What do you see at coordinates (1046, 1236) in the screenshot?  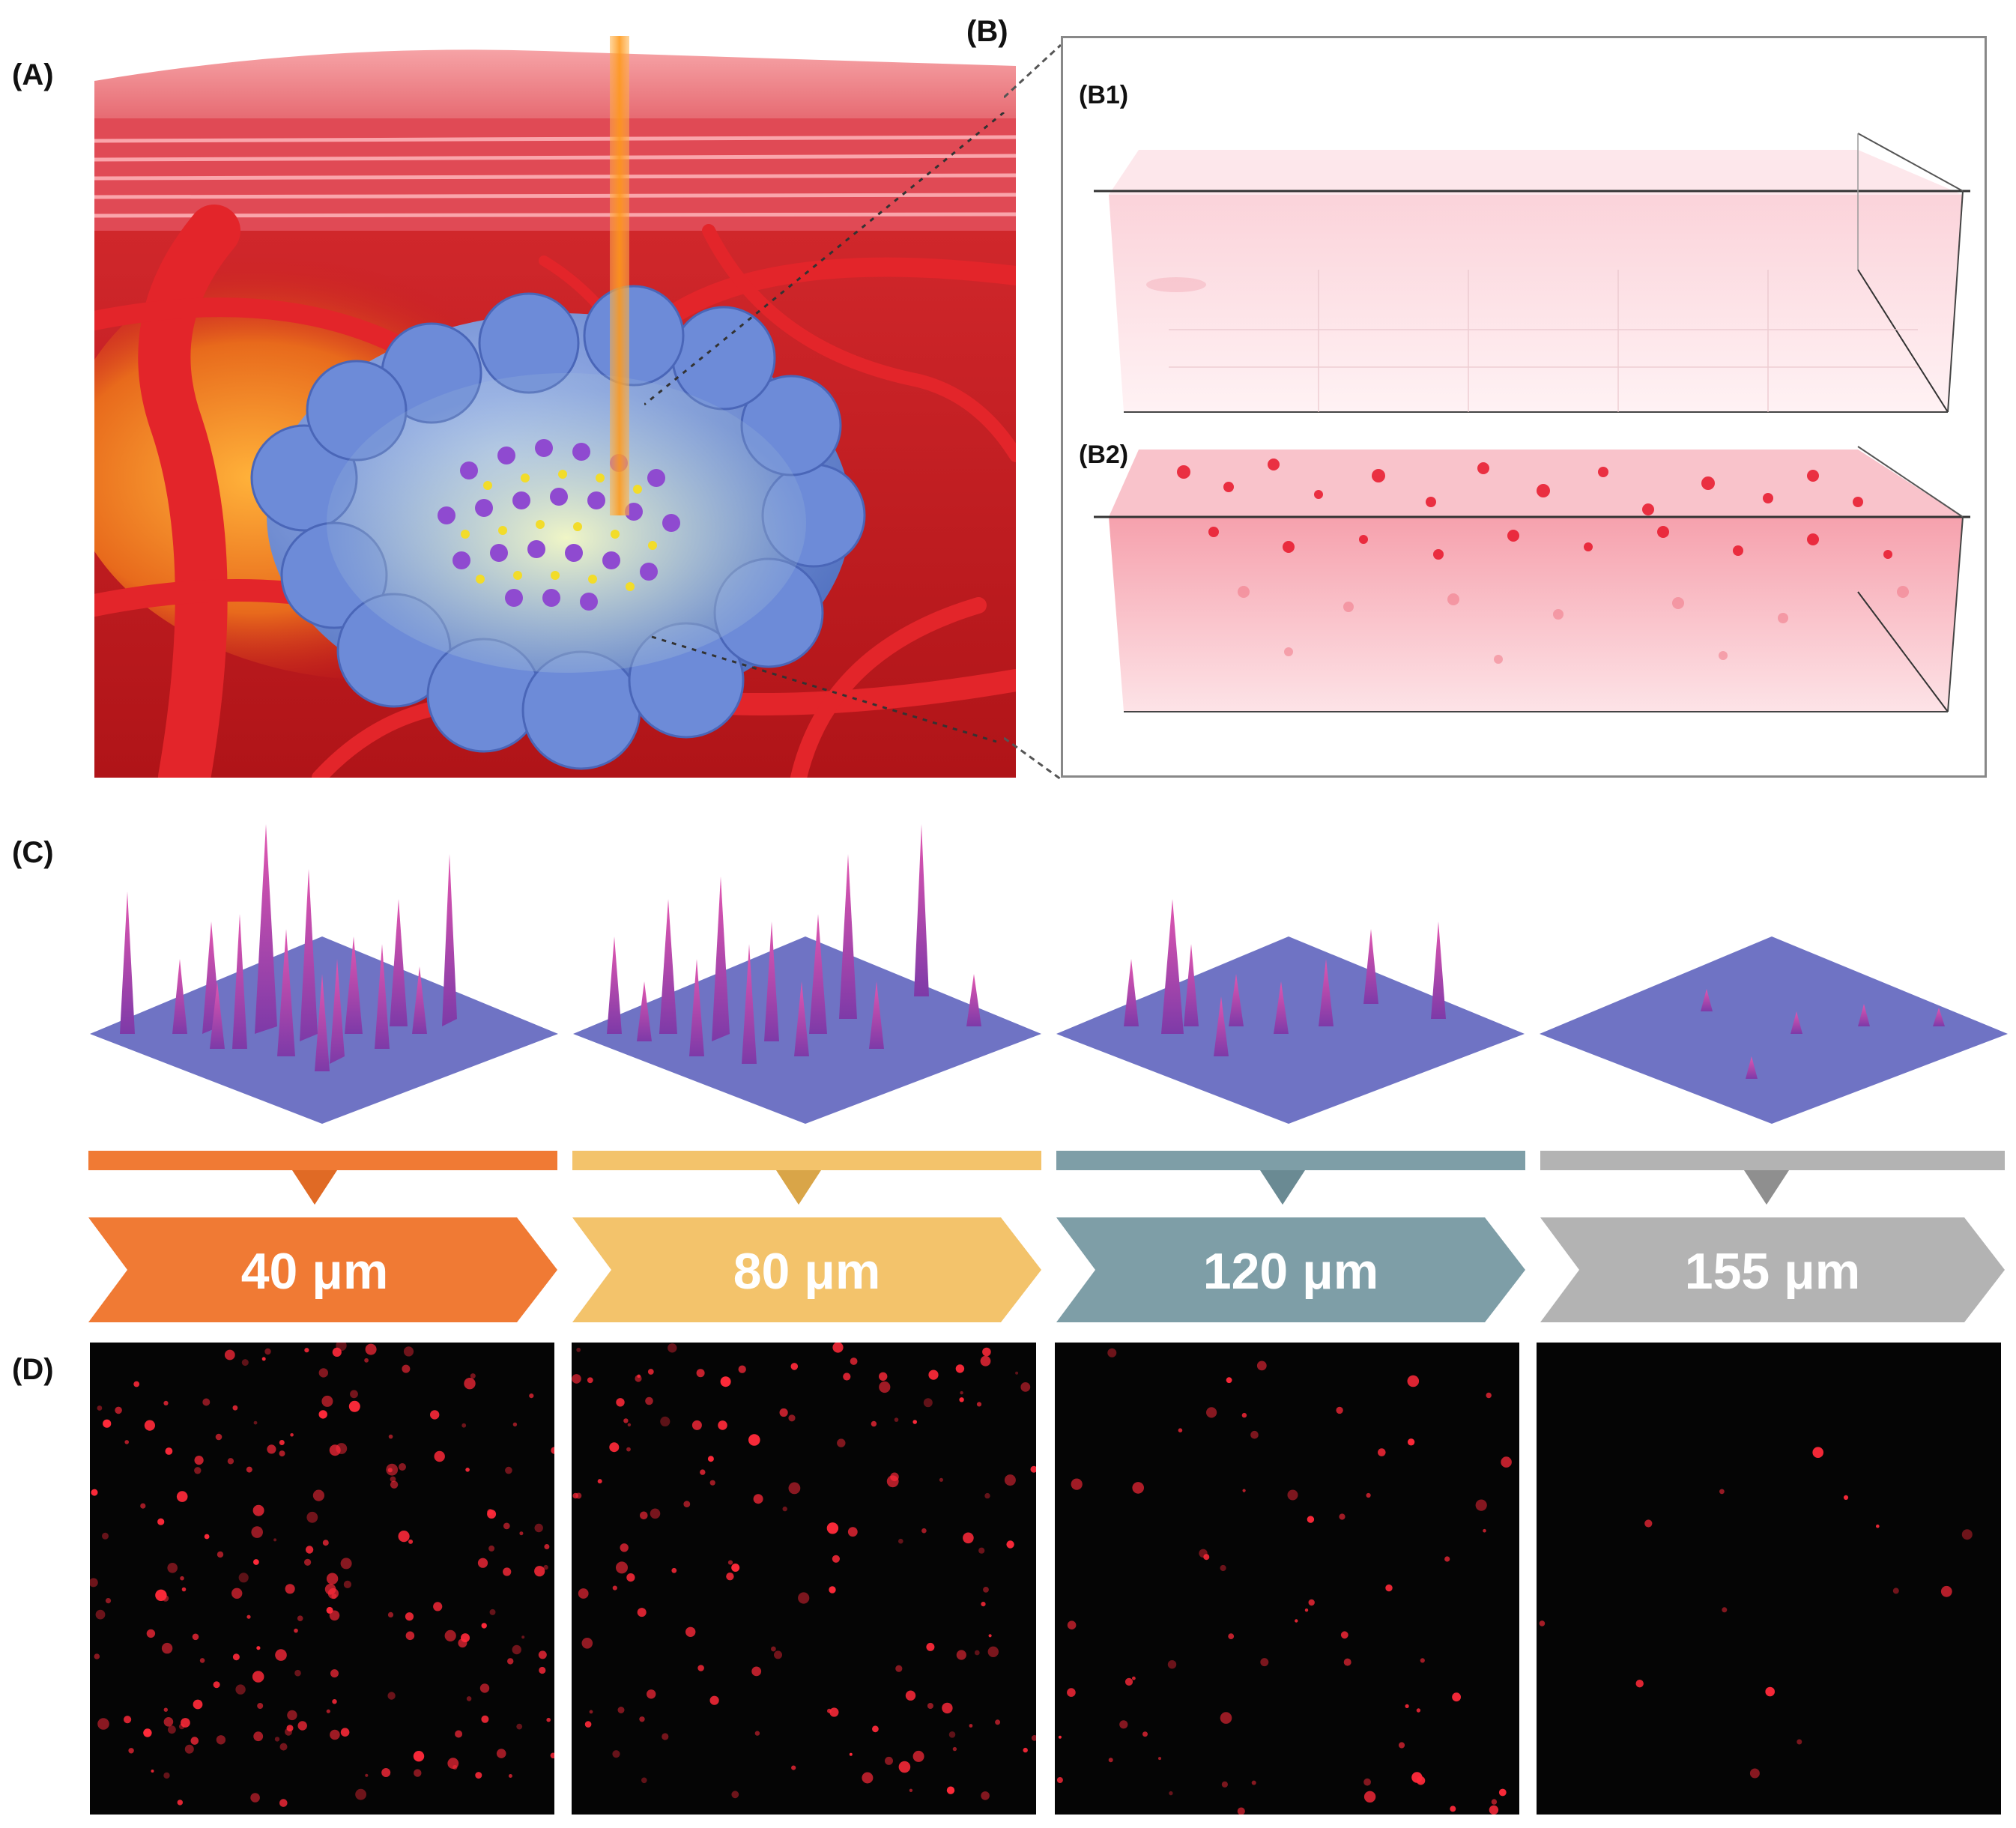 I see `depth-legend: 40 μm 80 μm 120 μm 155 μm` at bounding box center [1046, 1236].